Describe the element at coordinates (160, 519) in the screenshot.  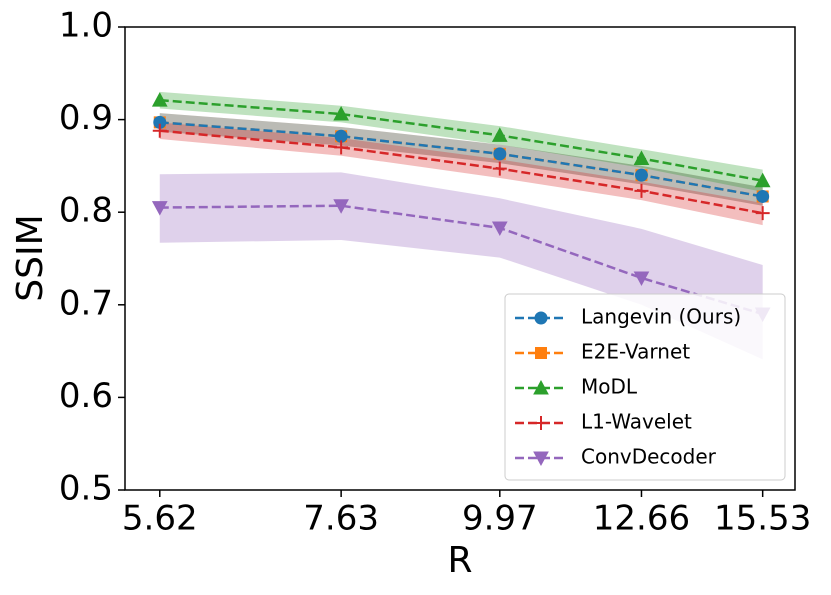
I see `x-tick-label: 5.62` at that location.